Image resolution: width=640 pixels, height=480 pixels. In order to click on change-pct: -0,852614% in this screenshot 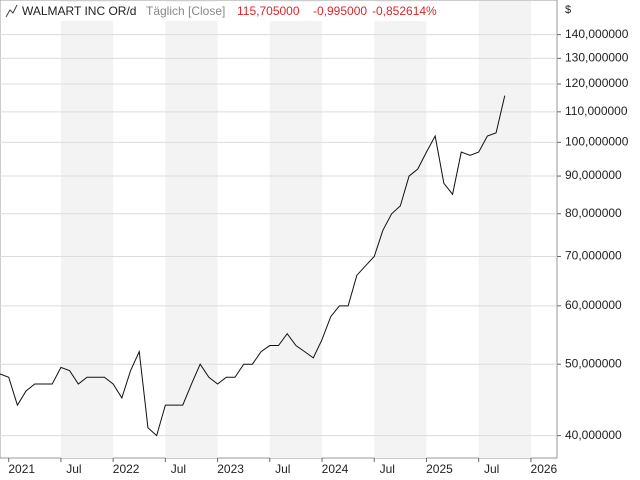, I will do `click(404, 11)`.